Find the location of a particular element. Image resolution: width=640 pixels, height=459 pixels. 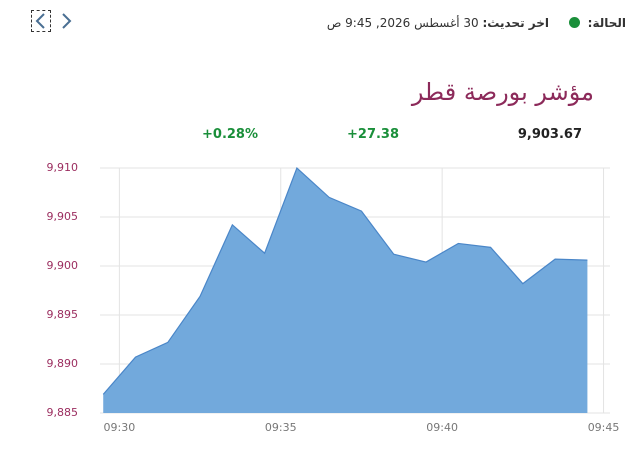

last-value: 9,903.67 is located at coordinates (549, 134).